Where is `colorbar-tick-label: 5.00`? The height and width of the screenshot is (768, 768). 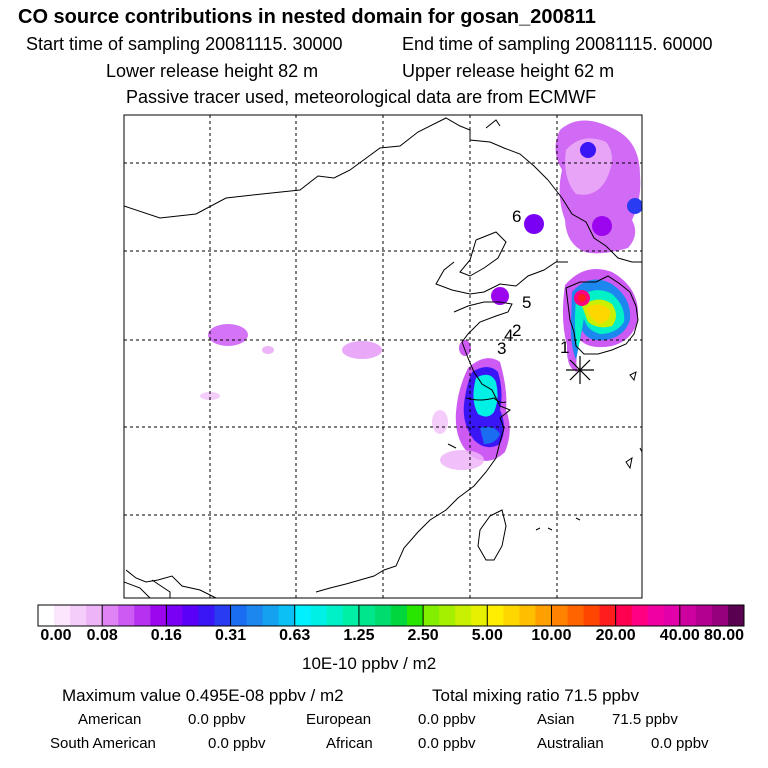 colorbar-tick-label: 5.00 is located at coordinates (487, 635).